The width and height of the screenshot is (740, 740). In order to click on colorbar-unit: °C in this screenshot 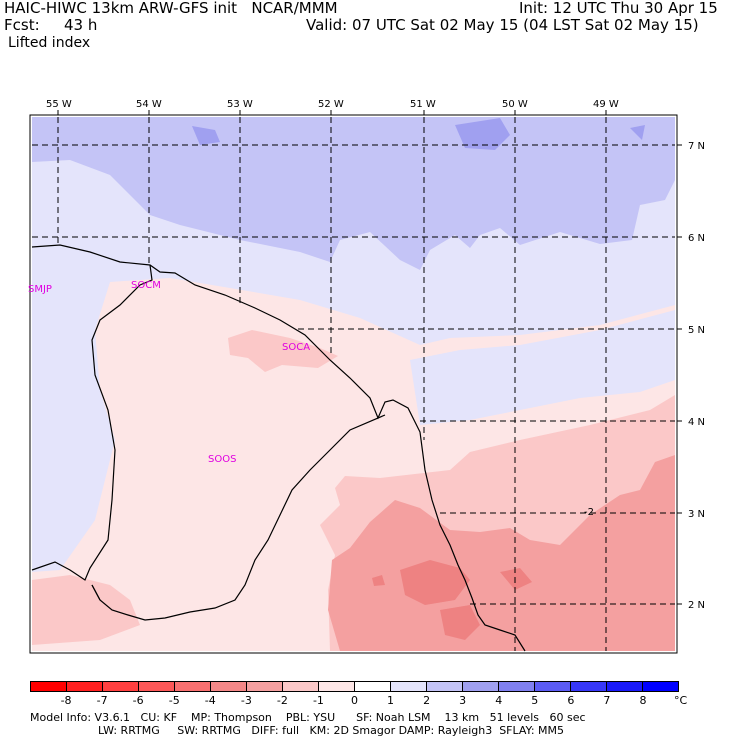, I will do `click(681, 700)`.